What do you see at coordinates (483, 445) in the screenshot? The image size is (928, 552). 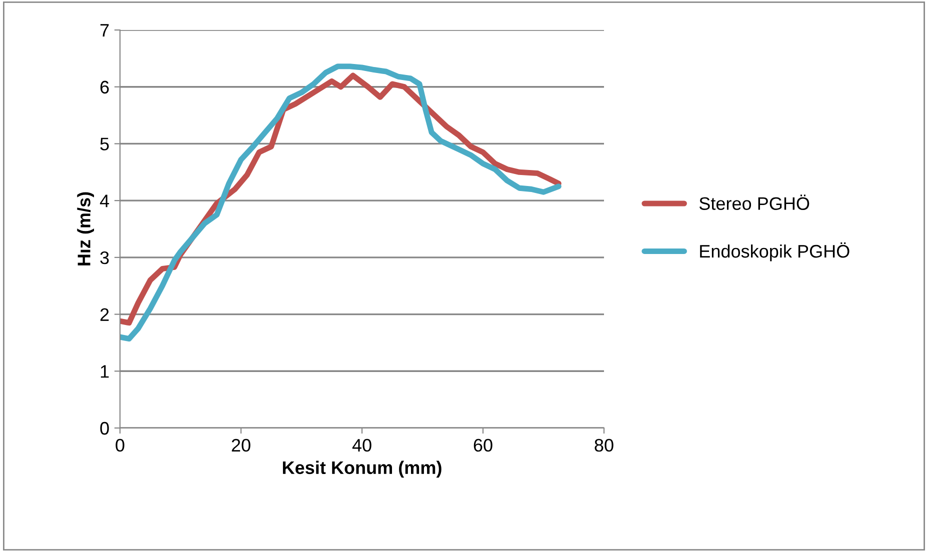 I see `x-tick-label: 60` at bounding box center [483, 445].